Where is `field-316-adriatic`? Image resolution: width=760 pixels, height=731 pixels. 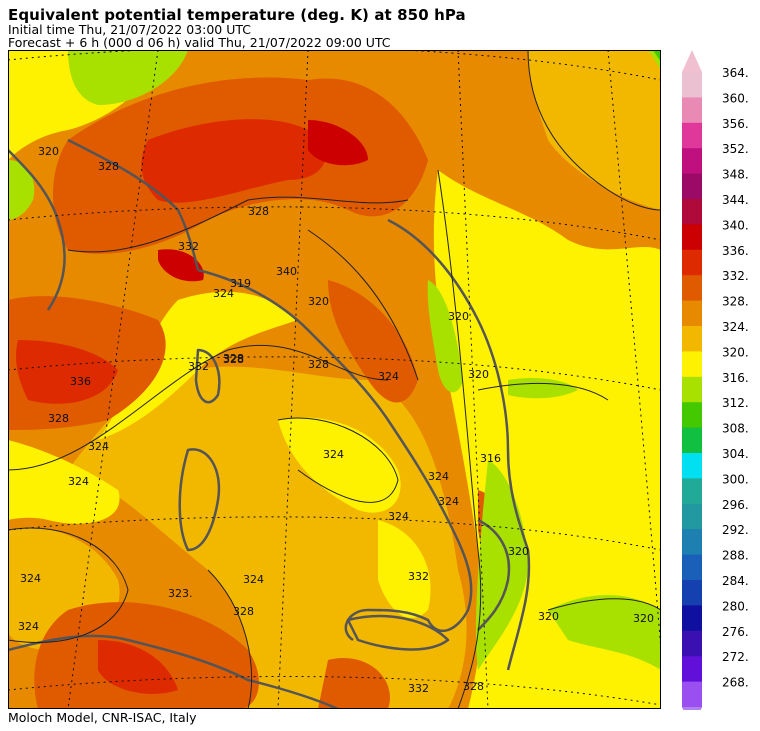 field-316-adriatic is located at coordinates (445, 336).